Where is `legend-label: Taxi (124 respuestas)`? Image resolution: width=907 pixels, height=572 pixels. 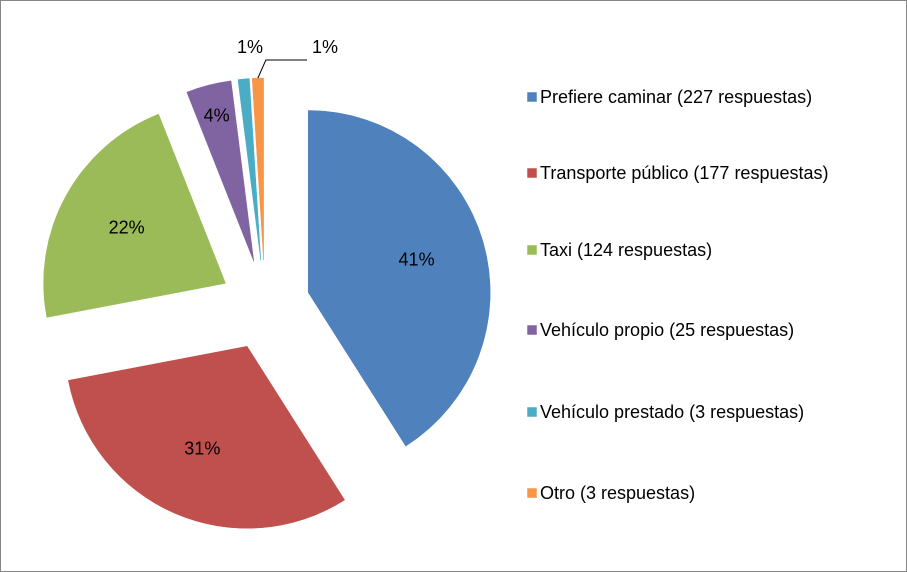
legend-label: Taxi (124 respuestas) is located at coordinates (626, 250).